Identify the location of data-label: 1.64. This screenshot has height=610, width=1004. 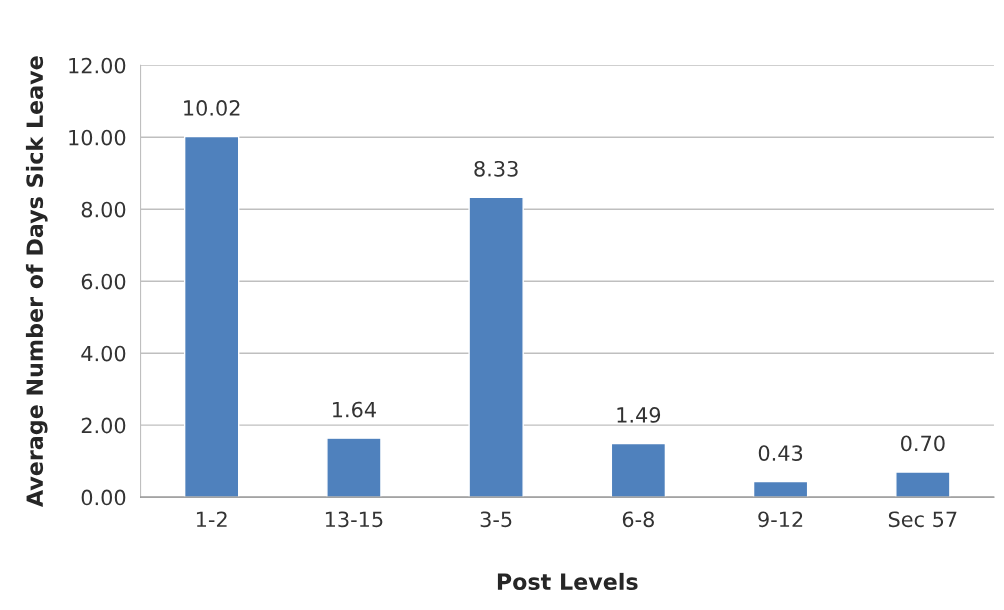
(354, 409).